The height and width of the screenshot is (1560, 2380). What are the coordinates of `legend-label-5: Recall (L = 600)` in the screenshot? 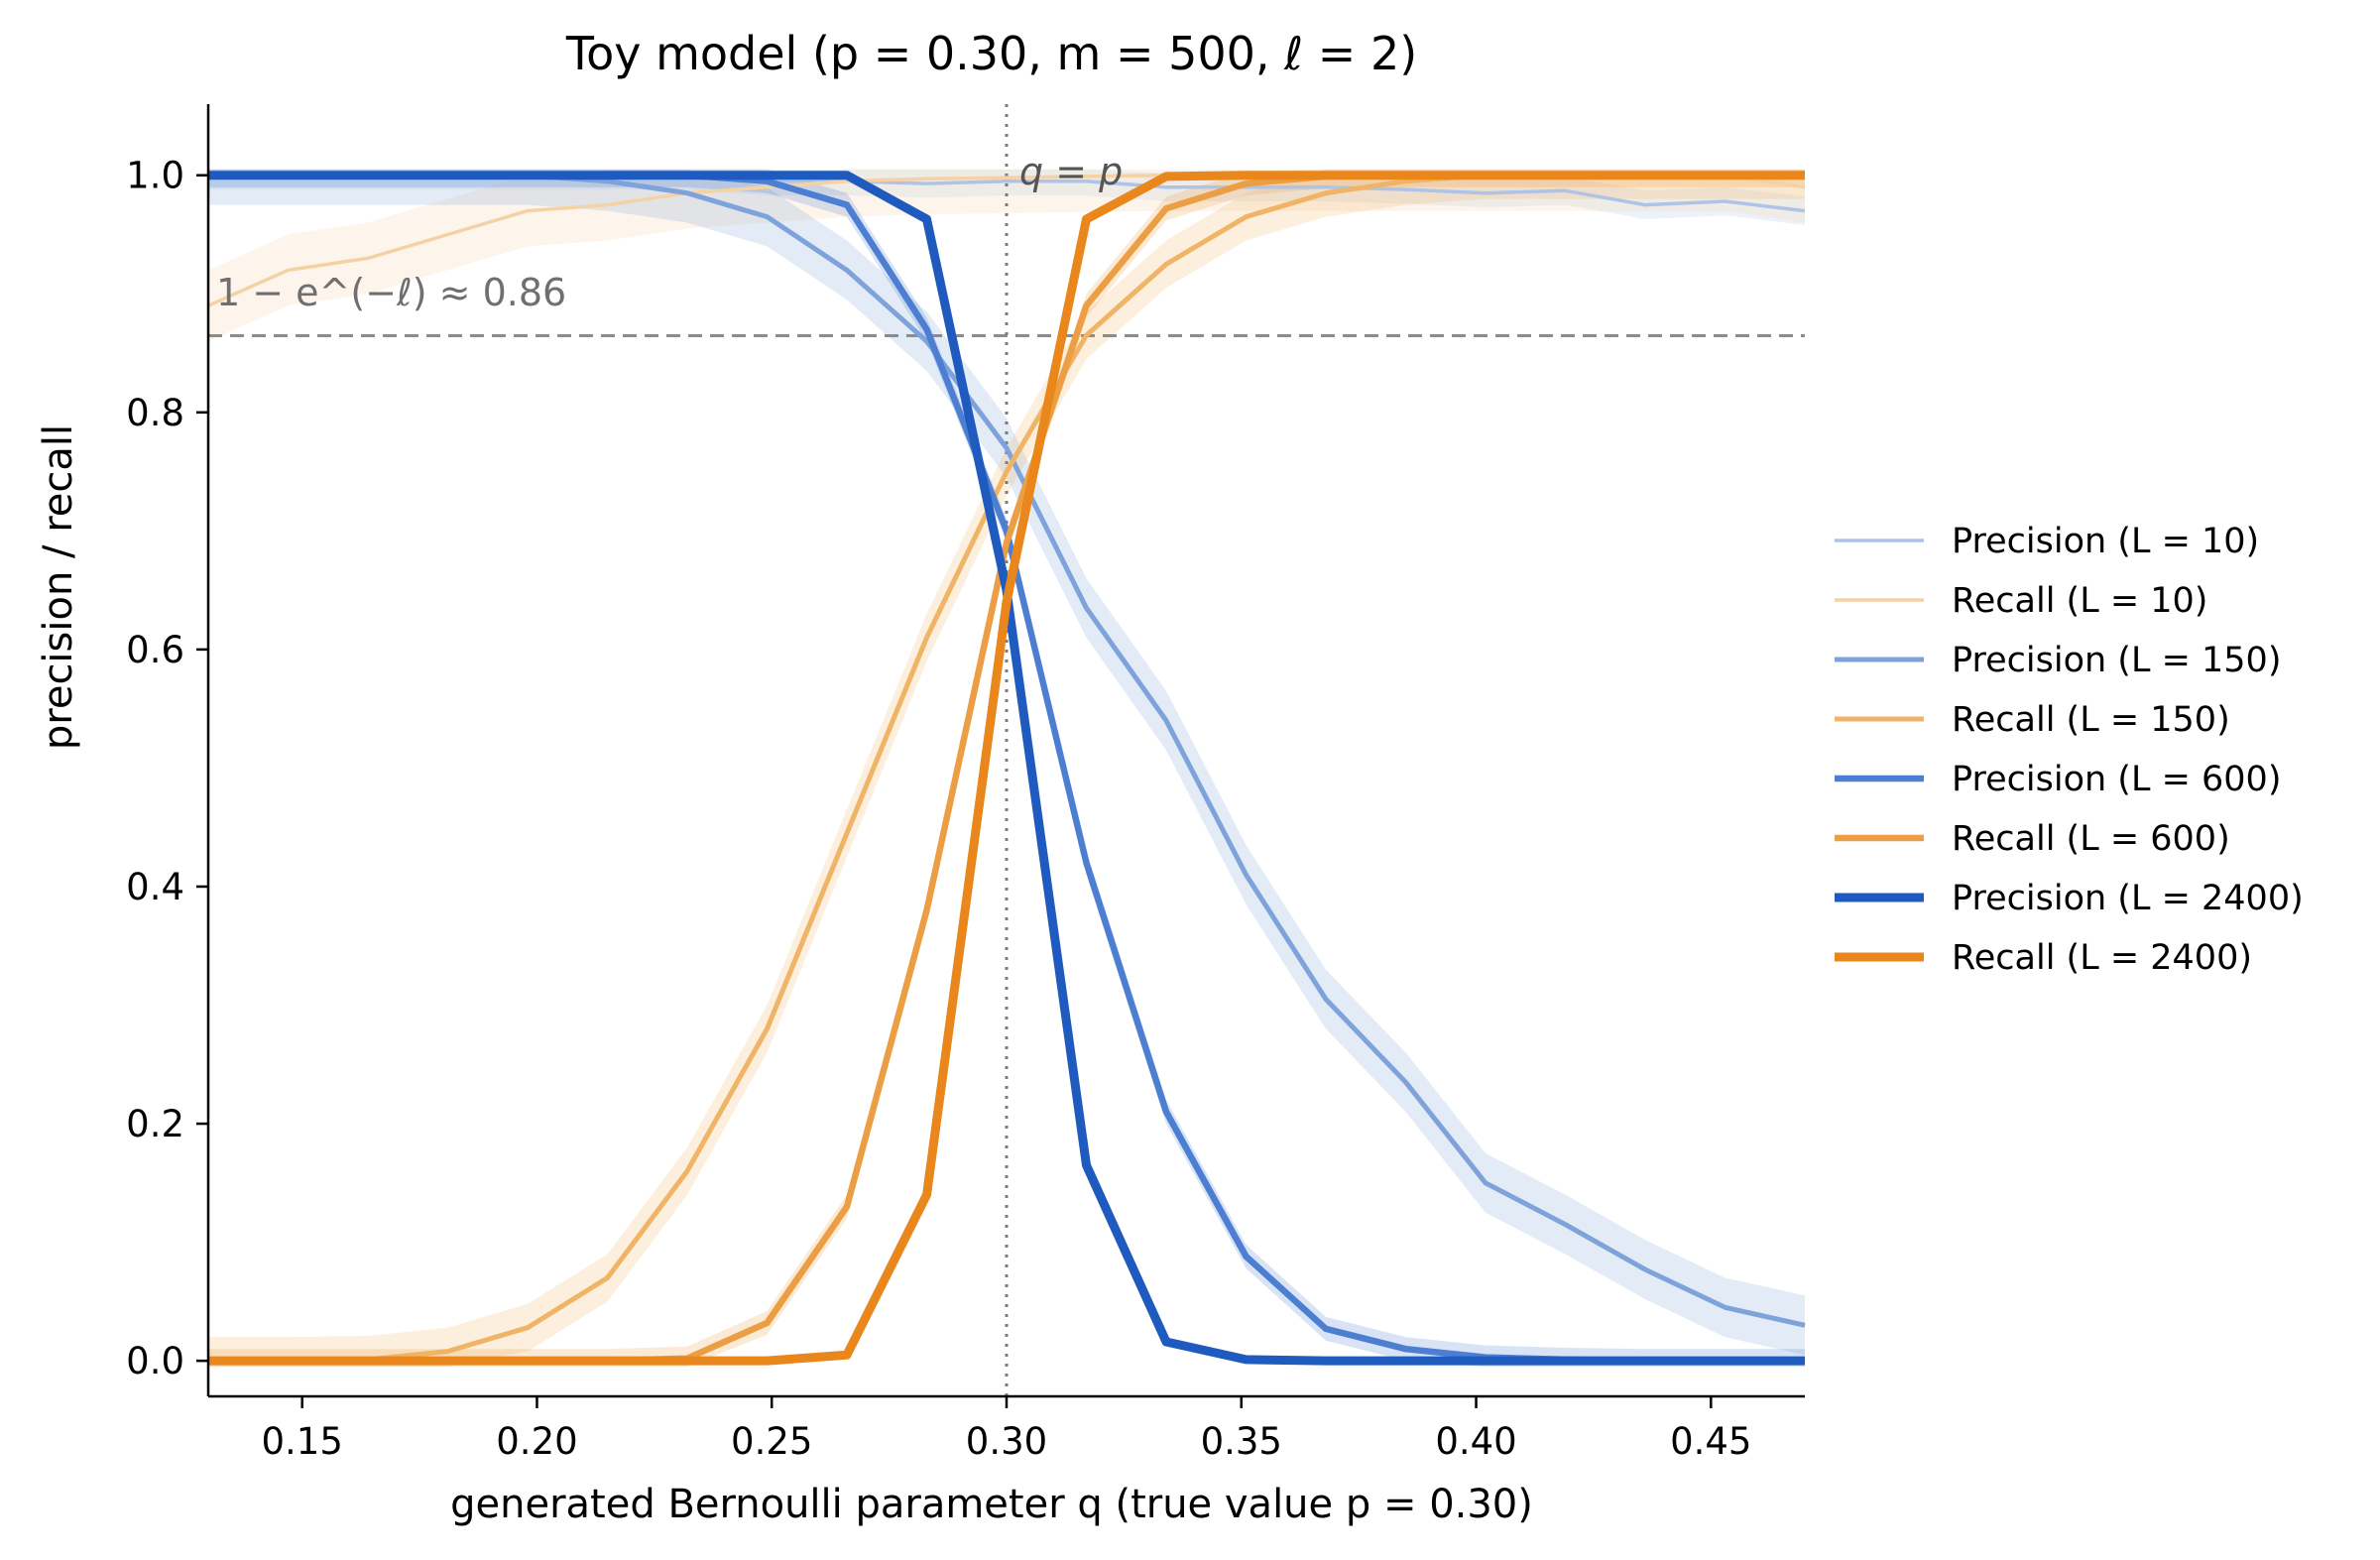 It's located at (2091, 839).